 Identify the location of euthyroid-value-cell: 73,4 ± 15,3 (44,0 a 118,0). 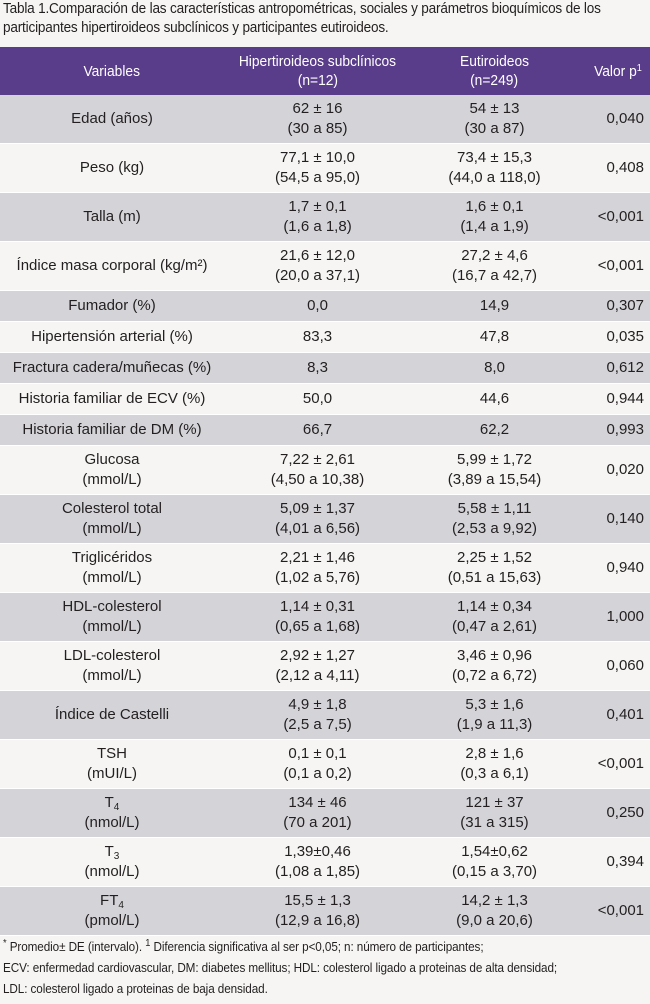
(494, 168).